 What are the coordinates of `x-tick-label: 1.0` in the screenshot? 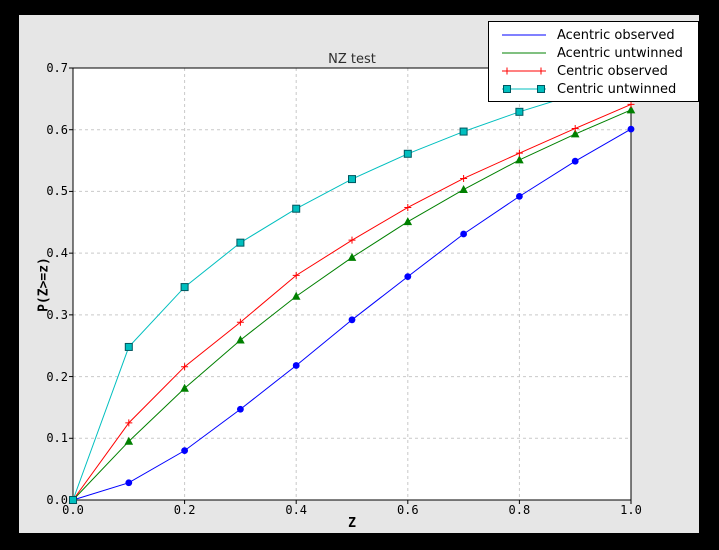 It's located at (631, 510).